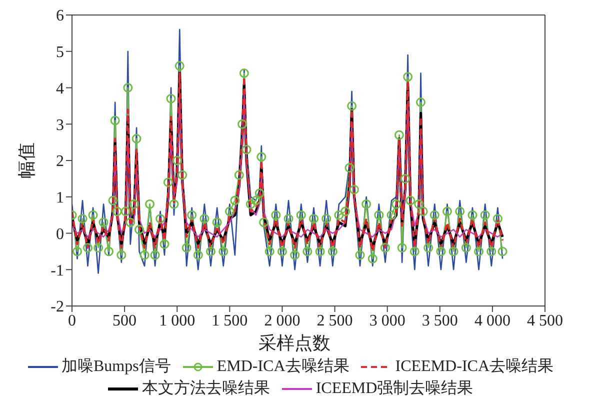 The height and width of the screenshot is (413, 589). Describe the element at coordinates (60, 198) in the screenshot. I see `y-tick-label: 1` at that location.